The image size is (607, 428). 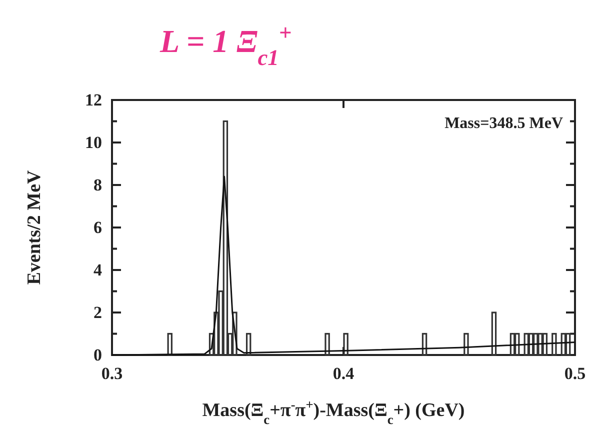 What do you see at coordinates (98, 354) in the screenshot?
I see `y-tick-label: 0` at bounding box center [98, 354].